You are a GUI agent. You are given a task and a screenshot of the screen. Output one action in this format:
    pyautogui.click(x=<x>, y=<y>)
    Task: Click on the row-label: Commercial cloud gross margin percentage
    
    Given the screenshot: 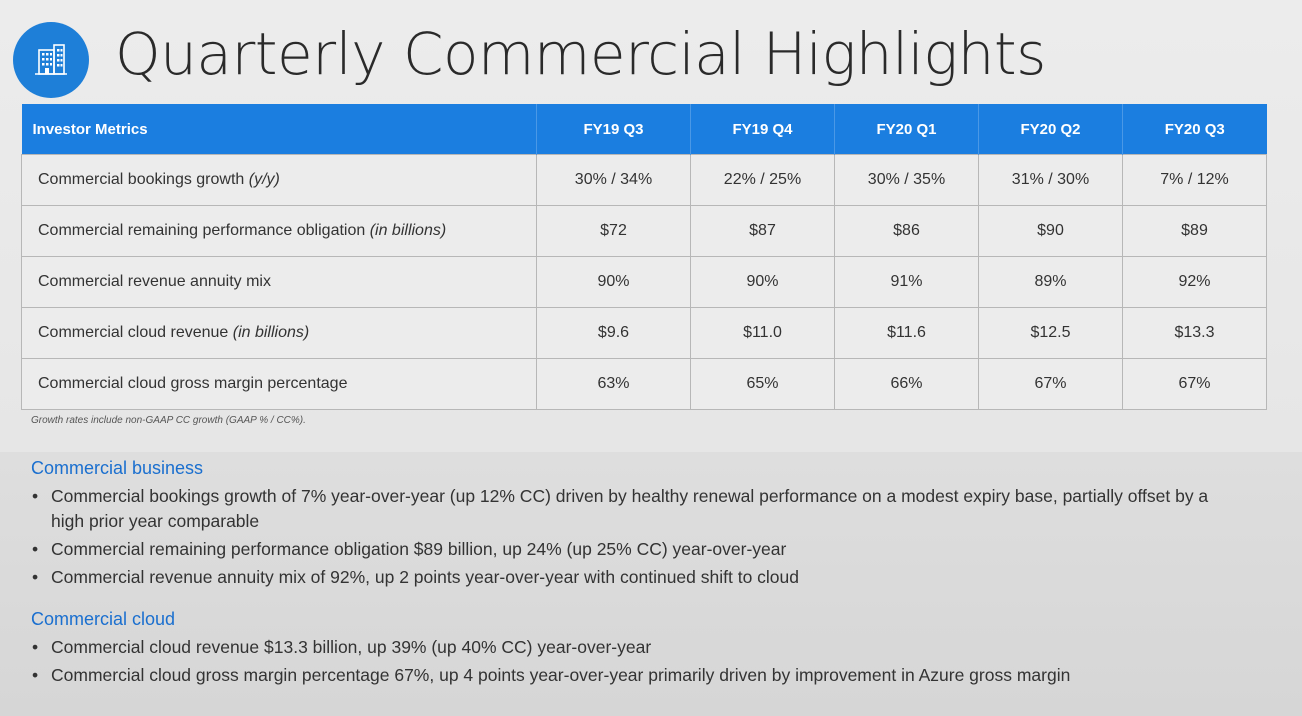 What is the action you would take?
    pyautogui.click(x=279, y=384)
    